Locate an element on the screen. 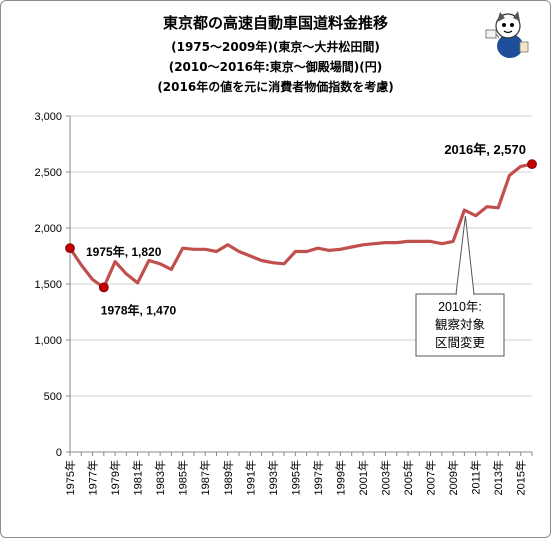  x-tick-label: 1997年 is located at coordinates (318, 477).